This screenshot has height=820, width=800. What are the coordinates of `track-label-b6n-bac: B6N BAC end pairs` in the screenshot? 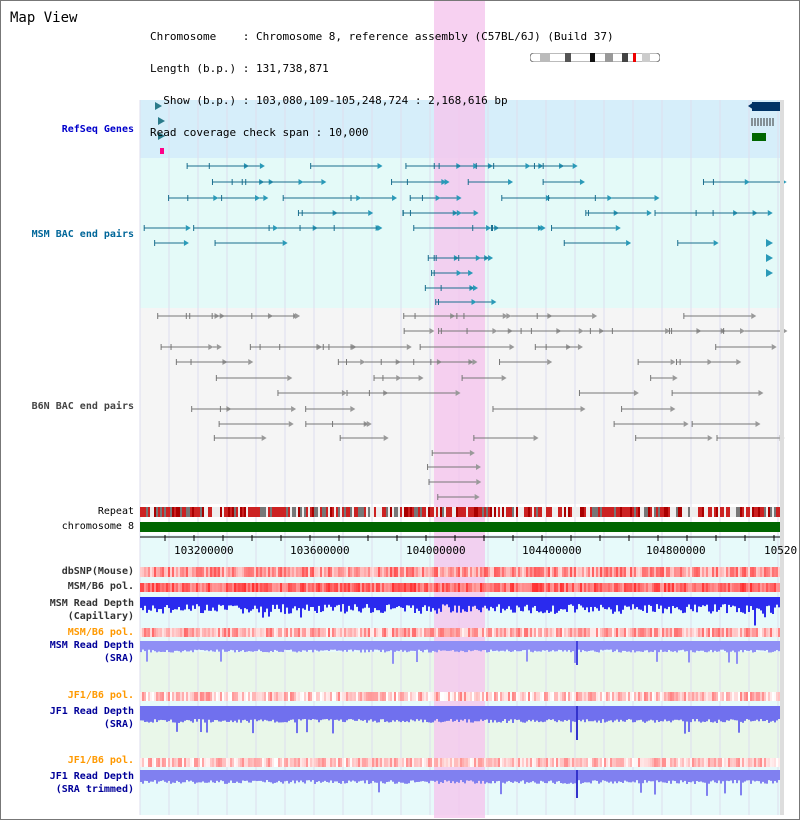 It's located at (82, 406).